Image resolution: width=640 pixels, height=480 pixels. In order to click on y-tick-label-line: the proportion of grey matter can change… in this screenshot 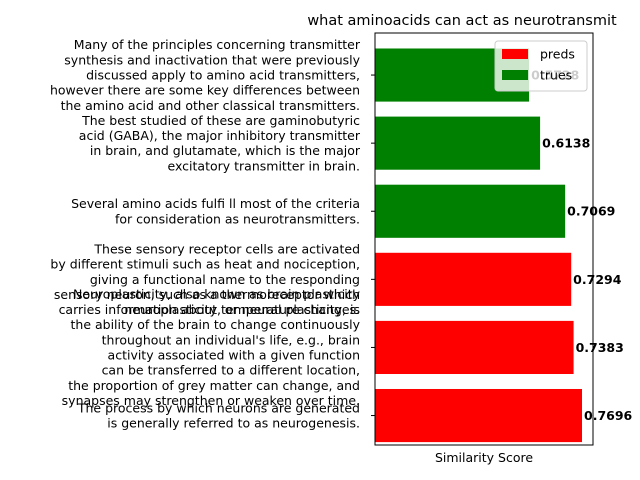, I will do `click(214, 385)`.